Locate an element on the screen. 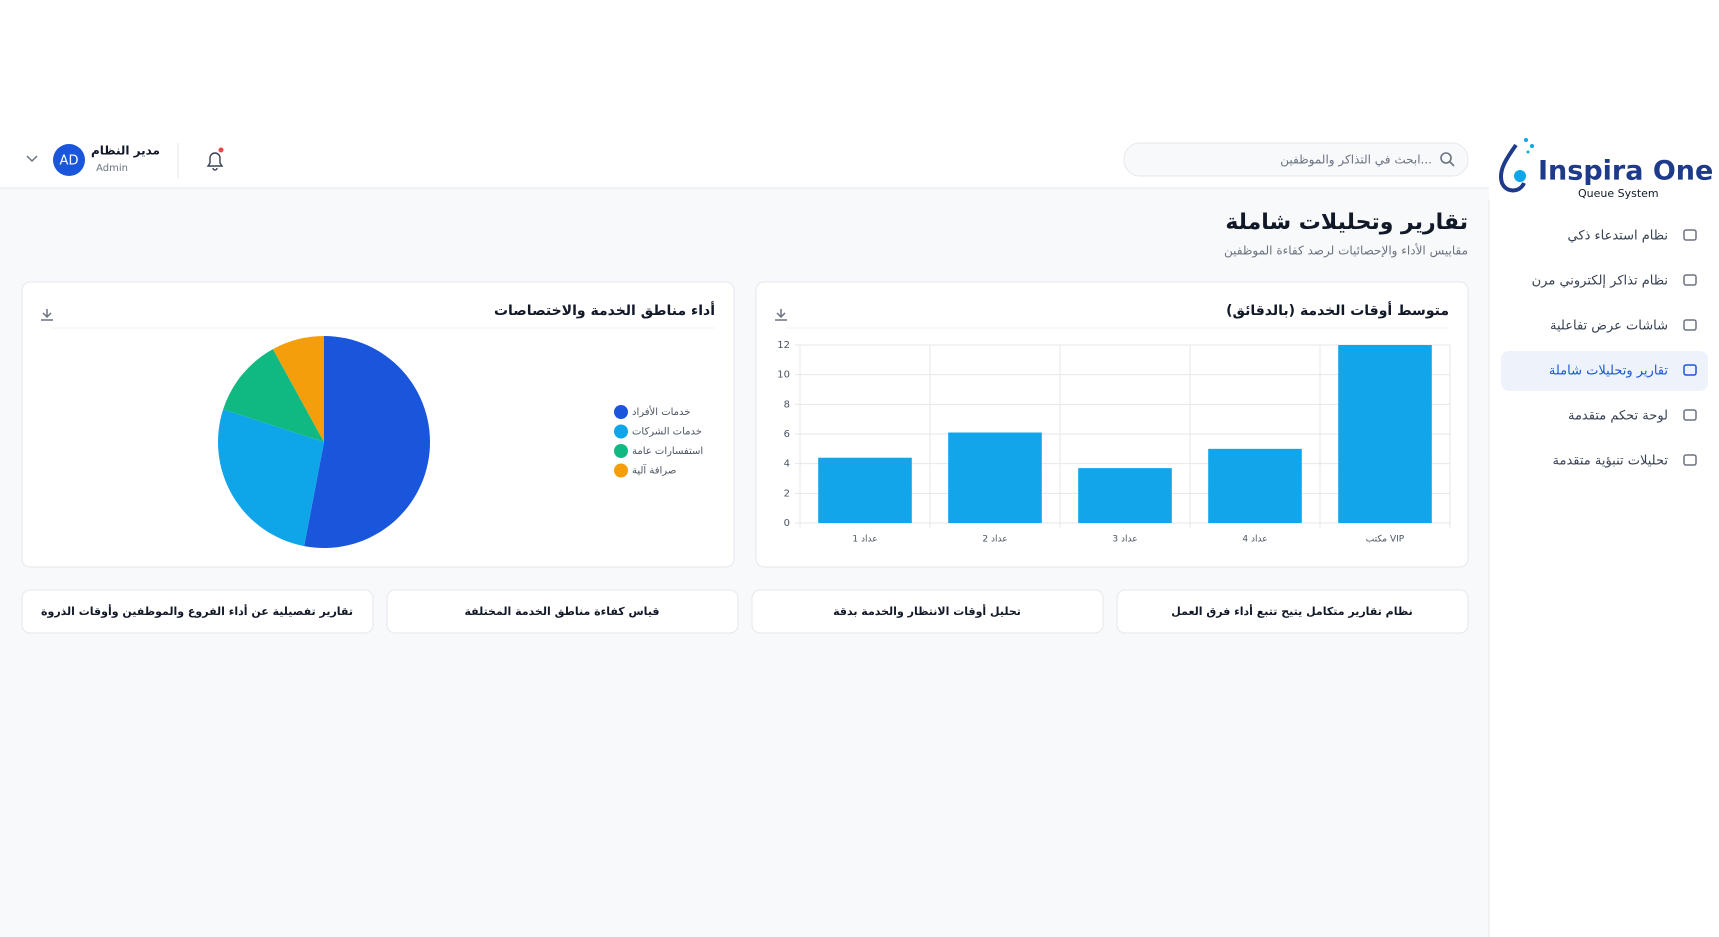 This screenshot has width=1719, height=937. feature-text: تحليل أوقات الانتظار والخدمة بدقة is located at coordinates (927, 611).